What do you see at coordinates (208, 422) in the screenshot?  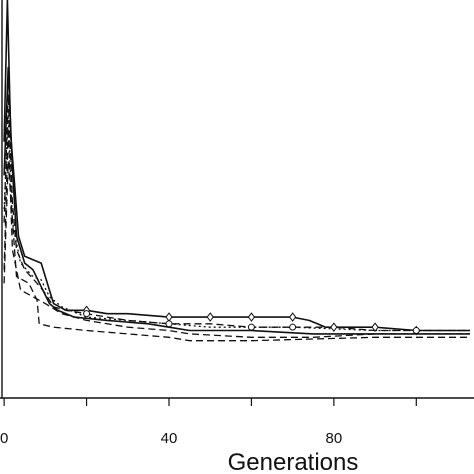 I see `x-ticks: 0 40 80` at bounding box center [208, 422].